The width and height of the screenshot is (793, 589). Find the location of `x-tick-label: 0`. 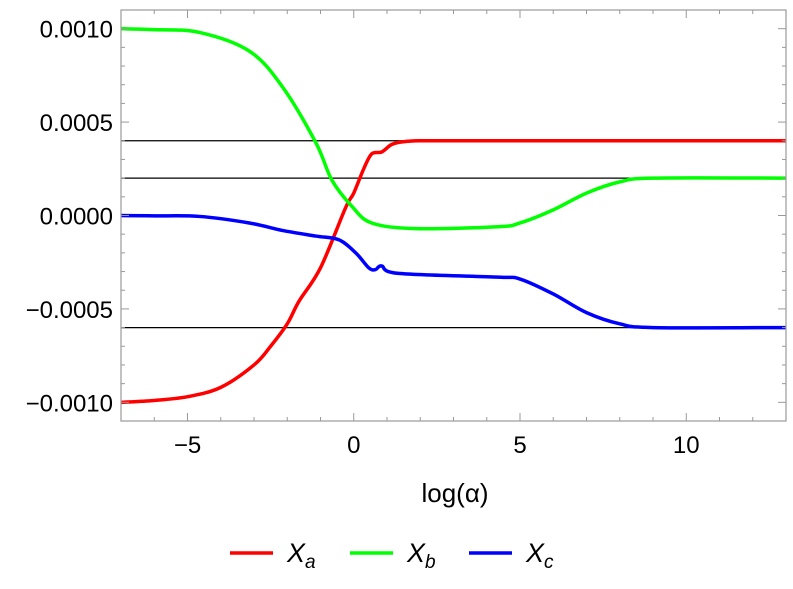

x-tick-label: 0 is located at coordinates (353, 445).